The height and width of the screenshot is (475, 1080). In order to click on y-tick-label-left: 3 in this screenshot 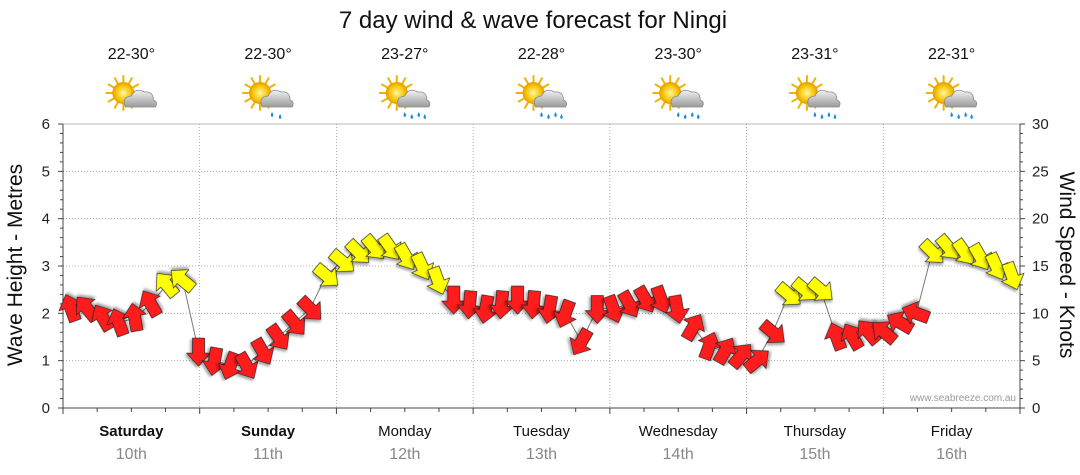, I will do `click(46, 266)`.